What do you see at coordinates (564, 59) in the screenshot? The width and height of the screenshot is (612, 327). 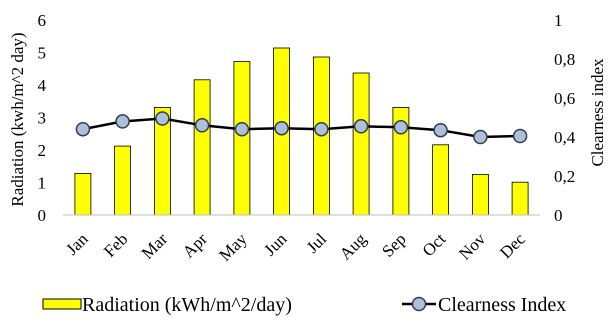 I see `right-tick-label: 0,8` at bounding box center [564, 59].